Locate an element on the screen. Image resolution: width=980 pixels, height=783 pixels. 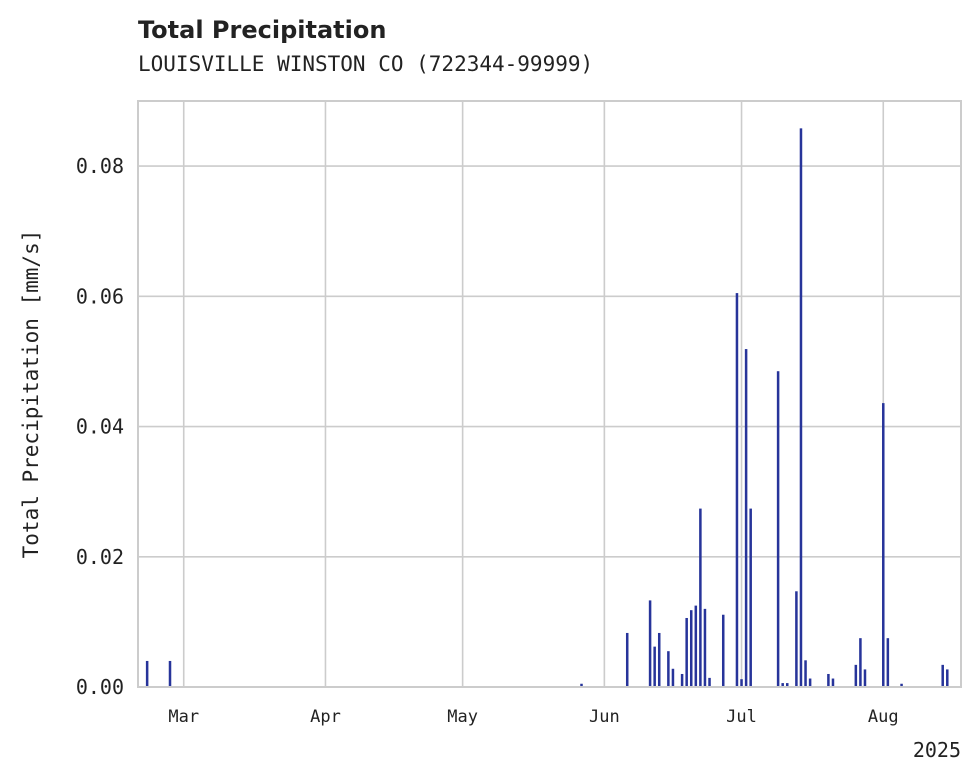
y-tick-label: 0.08 is located at coordinates (100, 166).